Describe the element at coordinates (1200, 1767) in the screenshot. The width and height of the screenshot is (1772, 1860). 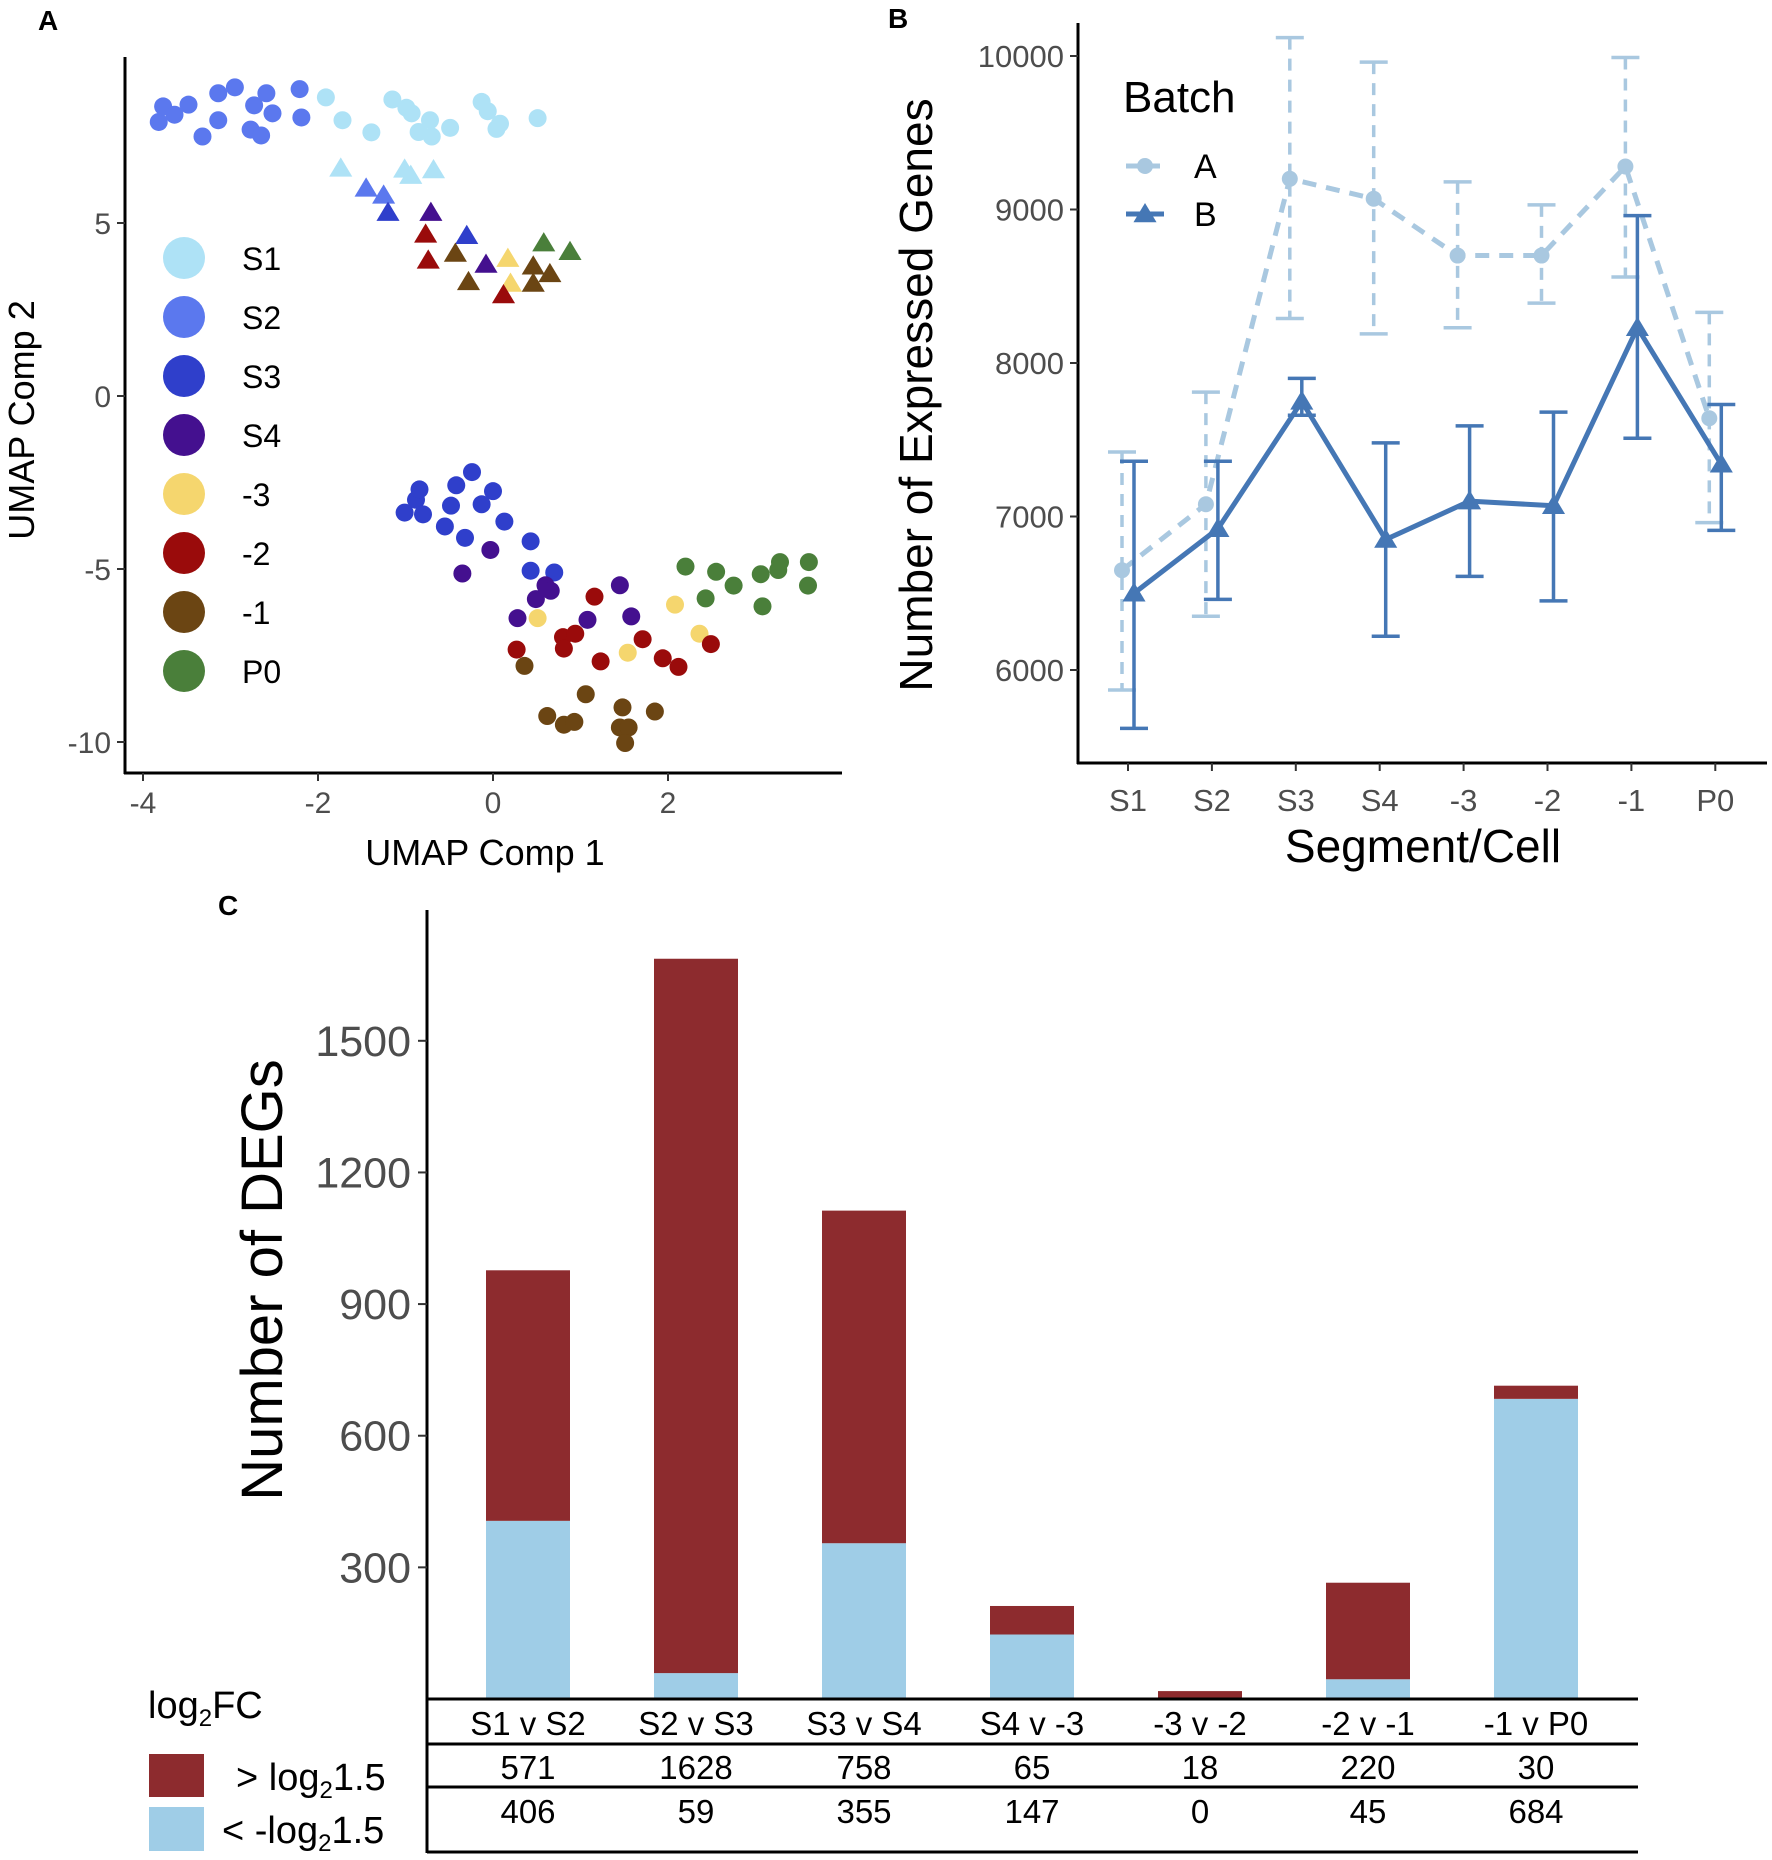
I see `table-cell-up: 18` at that location.